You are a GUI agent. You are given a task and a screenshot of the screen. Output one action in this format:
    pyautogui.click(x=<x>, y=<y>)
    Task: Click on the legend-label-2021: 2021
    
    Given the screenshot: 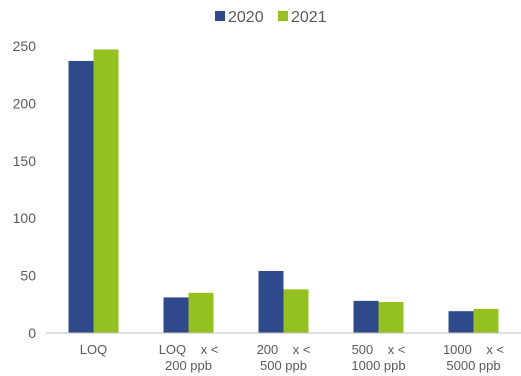 What is the action you would take?
    pyautogui.click(x=309, y=17)
    